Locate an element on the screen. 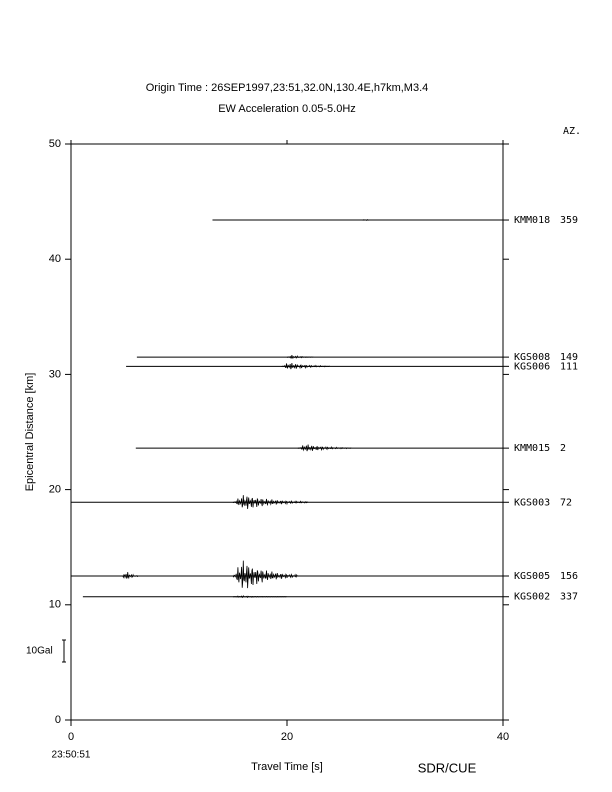 The width and height of the screenshot is (612, 792). station-name: KMM018 is located at coordinates (532, 220).